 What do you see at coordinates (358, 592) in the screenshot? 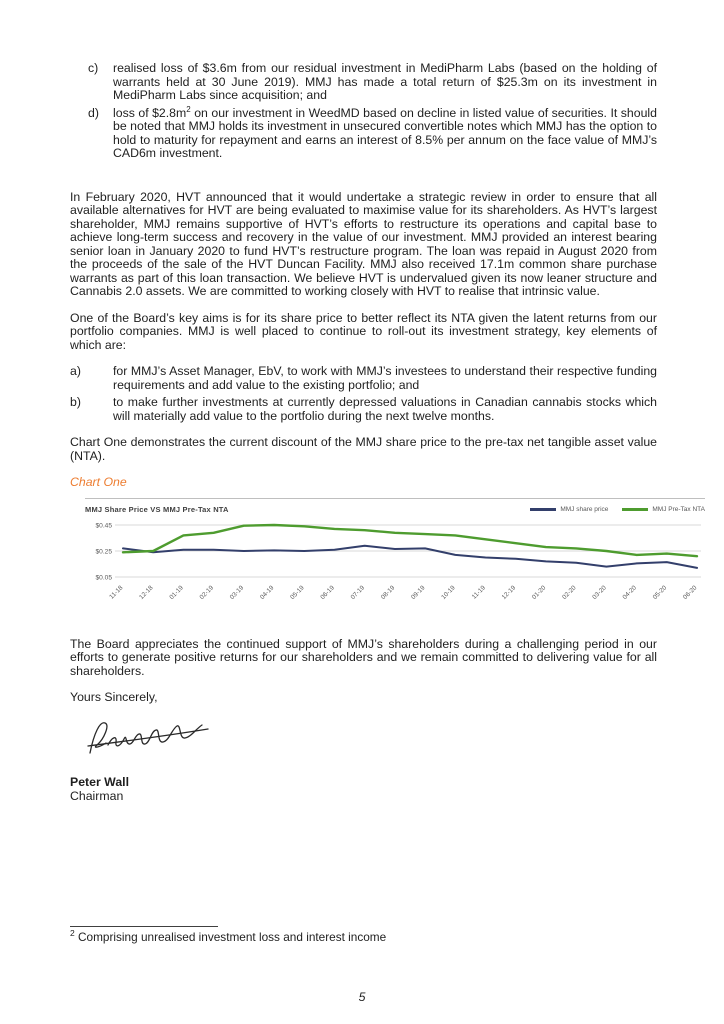
I see `svg-text: 07-19` at bounding box center [358, 592].